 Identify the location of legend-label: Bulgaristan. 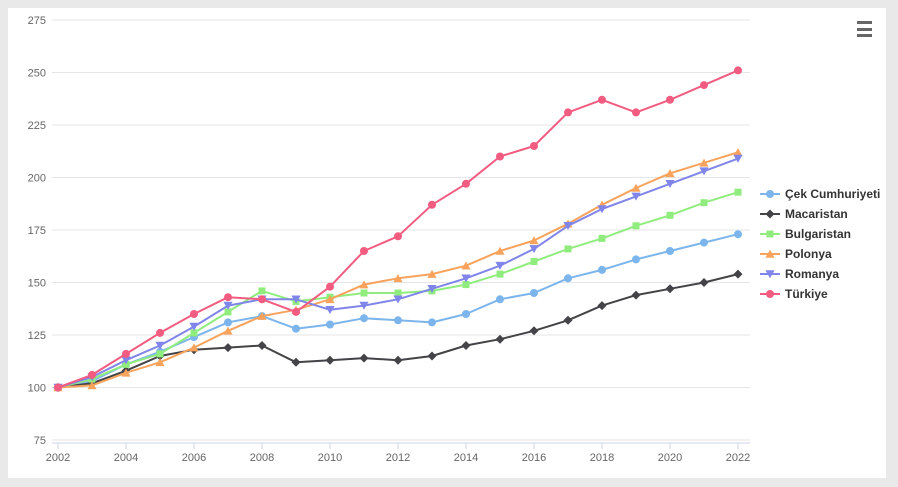
(818, 234).